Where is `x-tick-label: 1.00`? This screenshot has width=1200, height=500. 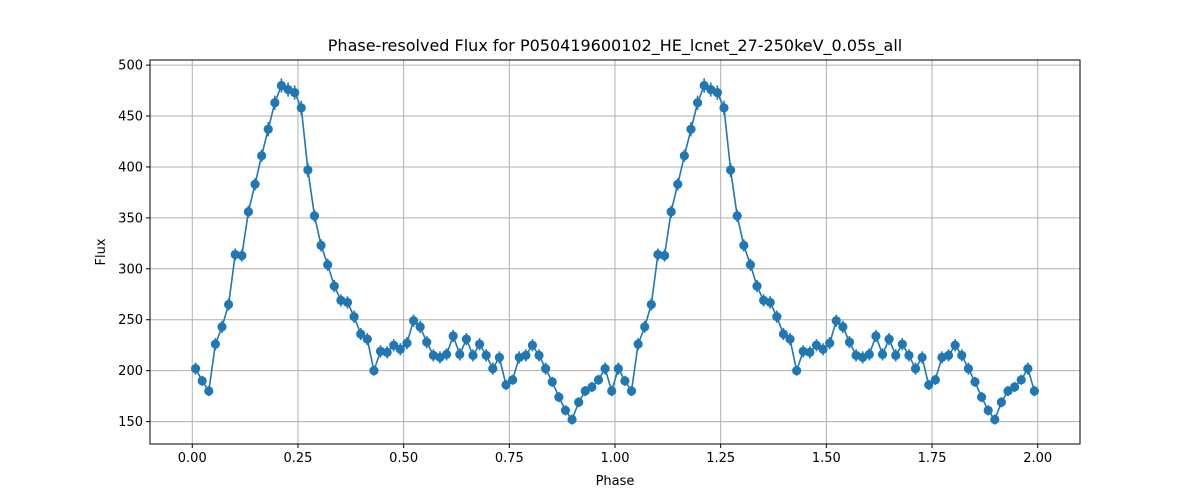
x-tick-label: 1.00 is located at coordinates (615, 458).